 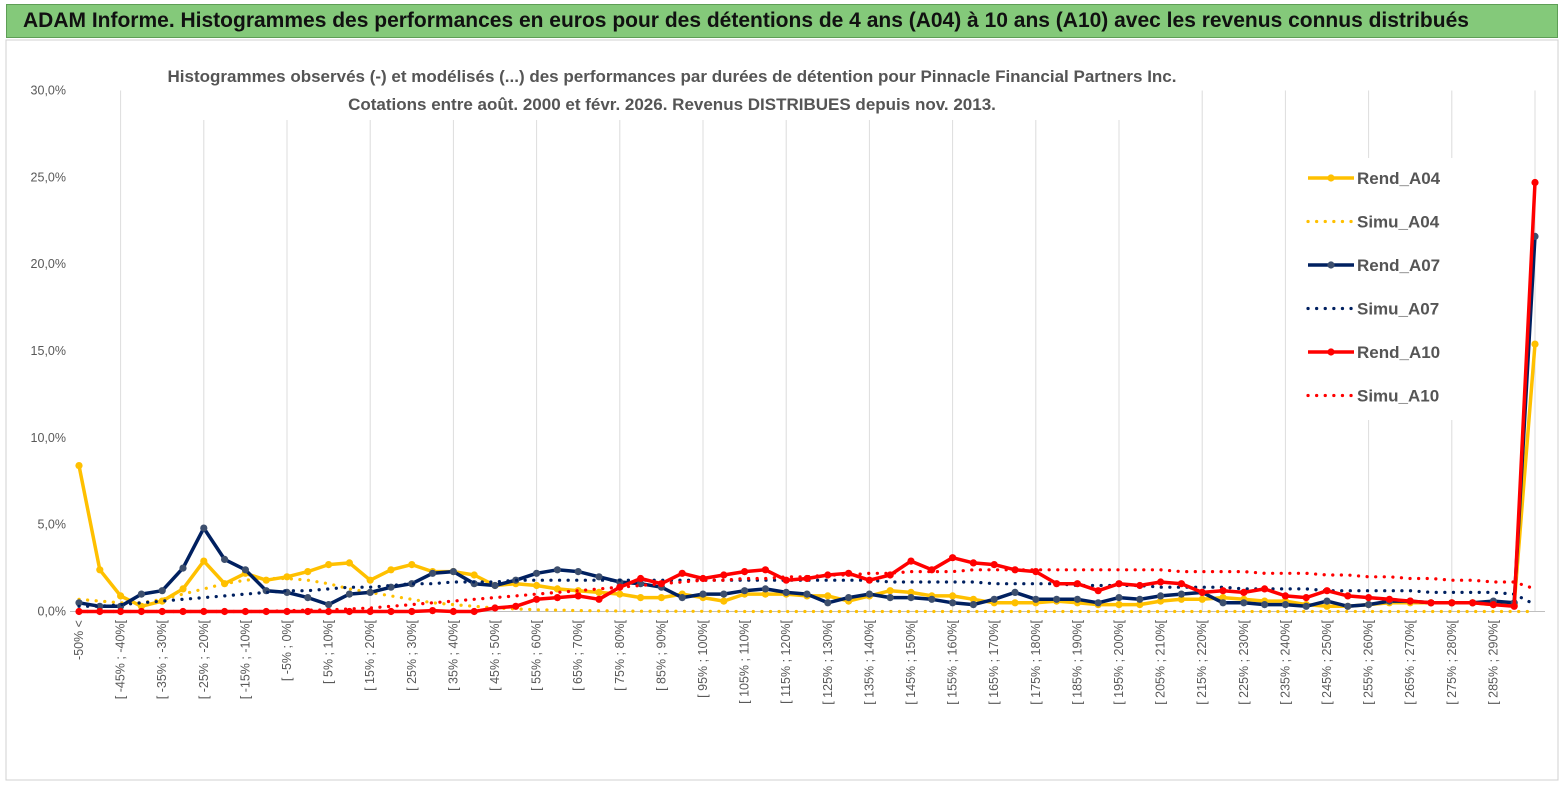 What do you see at coordinates (1285, 661) in the screenshot?
I see `x-tick-label-58: [ 235% ; 240%[` at bounding box center [1285, 661].